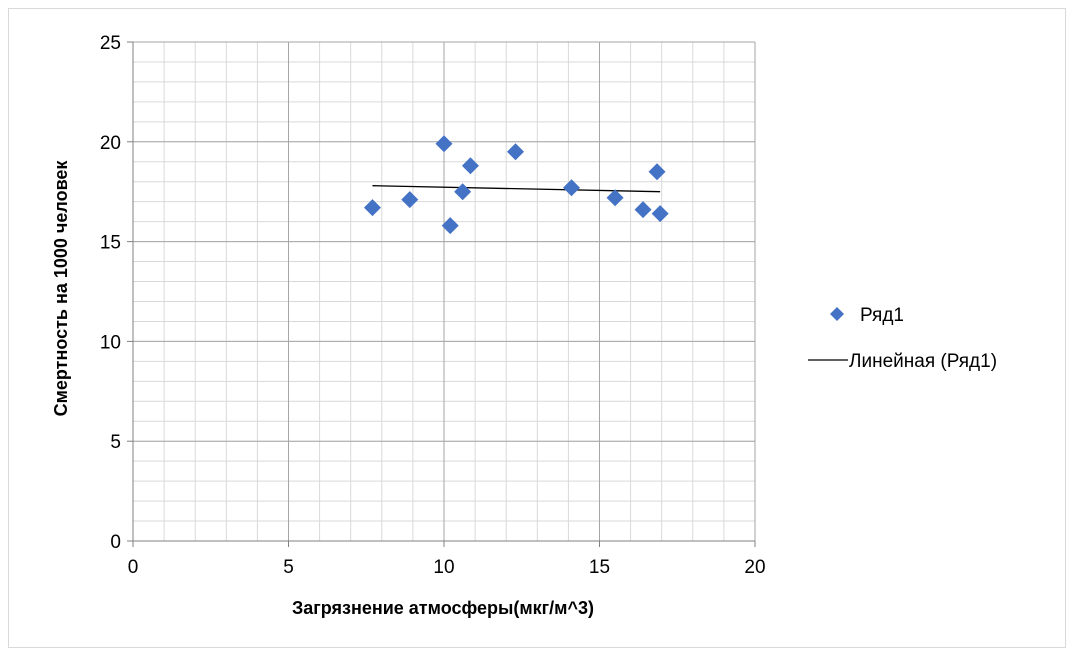  I want to click on y-axis-title: Смертность на 1000 человек, so click(61, 288).